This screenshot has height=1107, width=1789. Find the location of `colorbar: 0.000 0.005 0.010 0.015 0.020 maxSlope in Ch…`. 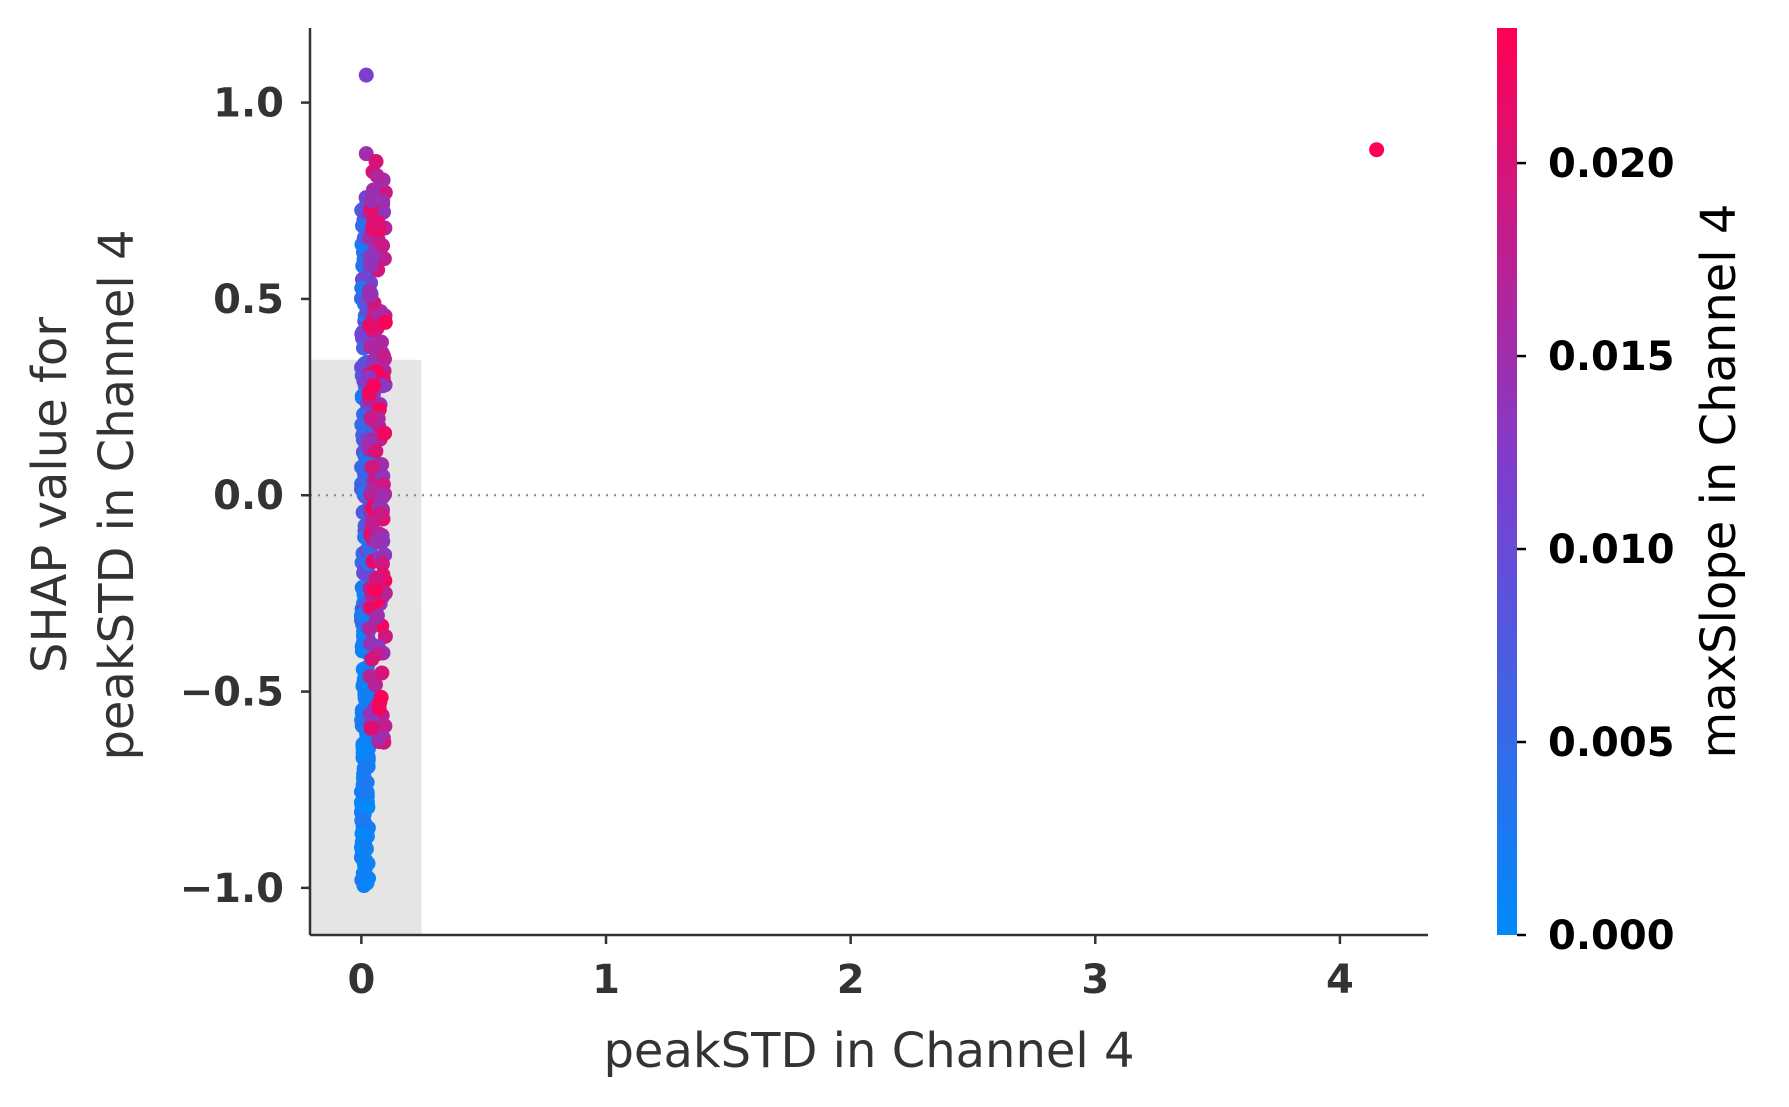

colorbar: 0.000 0.005 0.010 0.015 0.020 maxSlope in Ch… is located at coordinates (1622, 493).